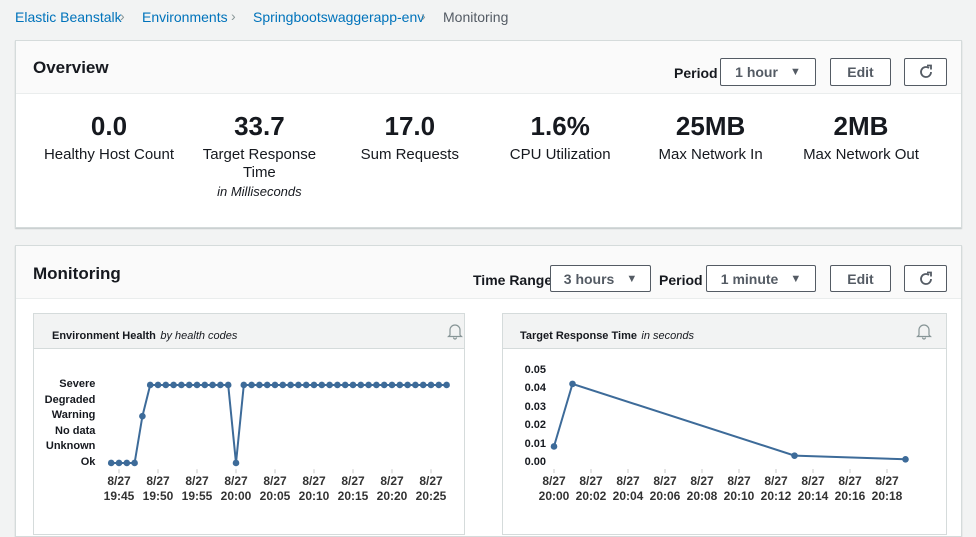 The height and width of the screenshot is (537, 976). What do you see at coordinates (77, 383) in the screenshot?
I see `y-tick-label: Severe` at bounding box center [77, 383].